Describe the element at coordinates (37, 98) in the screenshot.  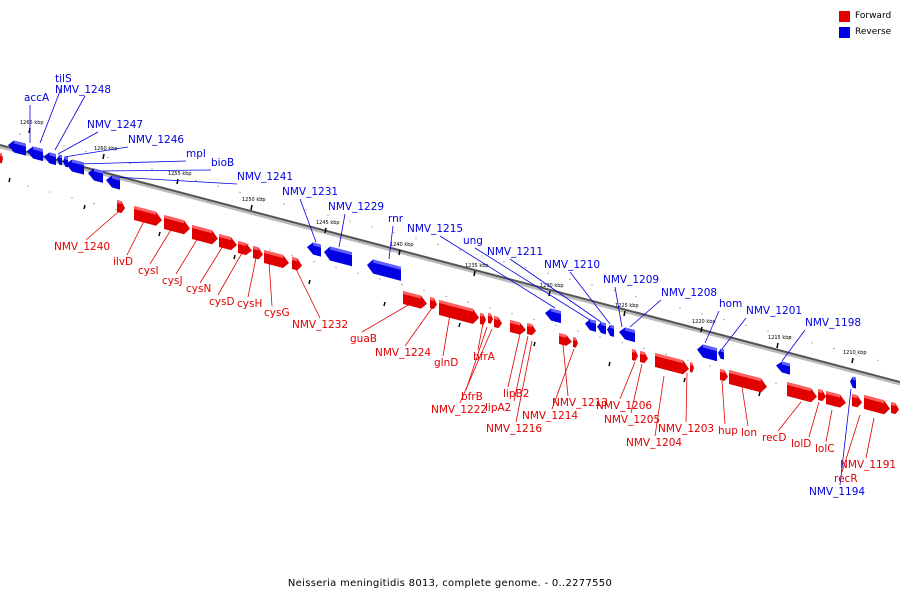
I see `gene-label: accA` at that location.